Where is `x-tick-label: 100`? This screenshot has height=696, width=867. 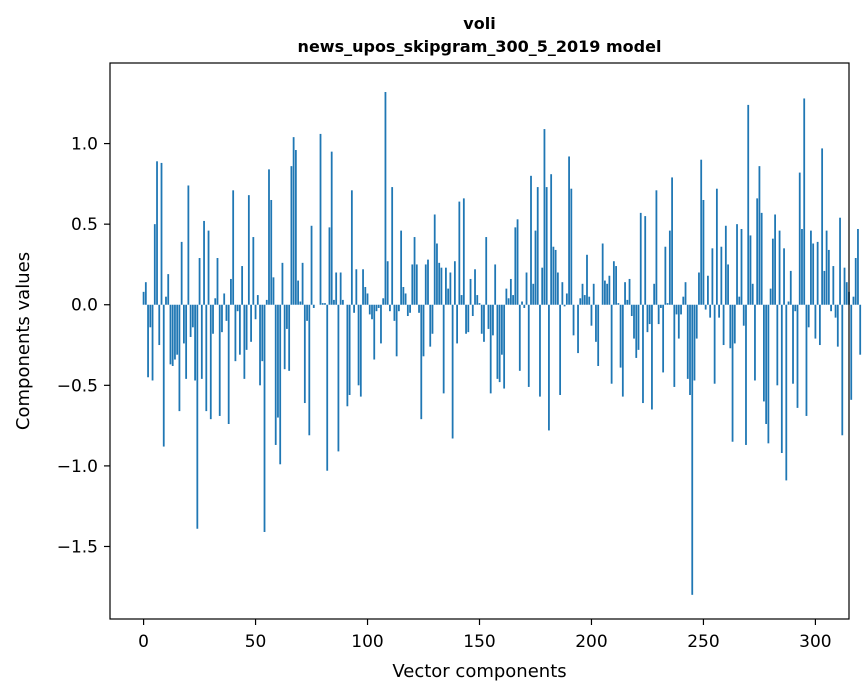
x-tick-label: 100 is located at coordinates (367, 642).